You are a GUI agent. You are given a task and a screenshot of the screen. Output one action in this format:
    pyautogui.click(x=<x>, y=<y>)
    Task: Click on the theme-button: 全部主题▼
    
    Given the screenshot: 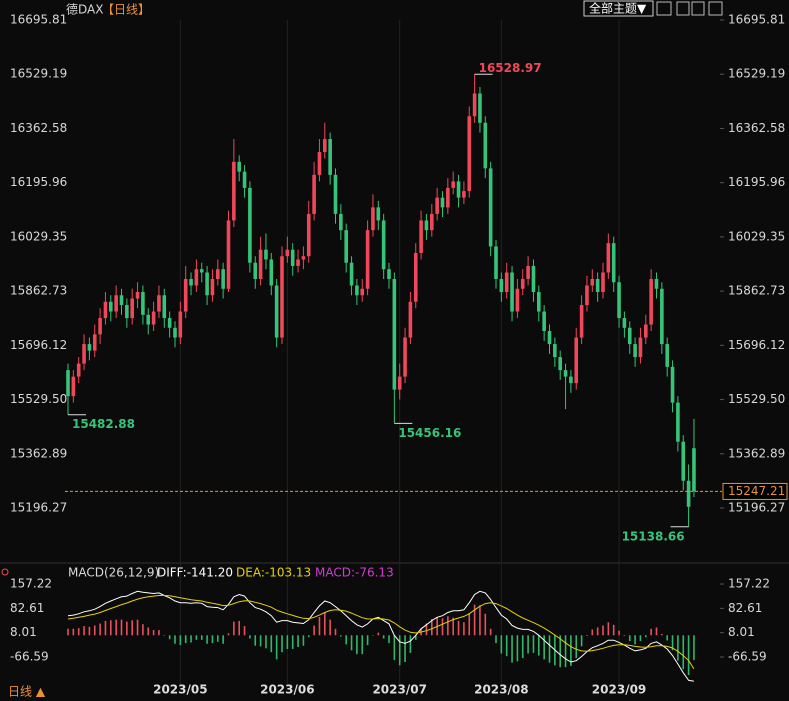 What is the action you would take?
    pyautogui.click(x=618, y=8)
    